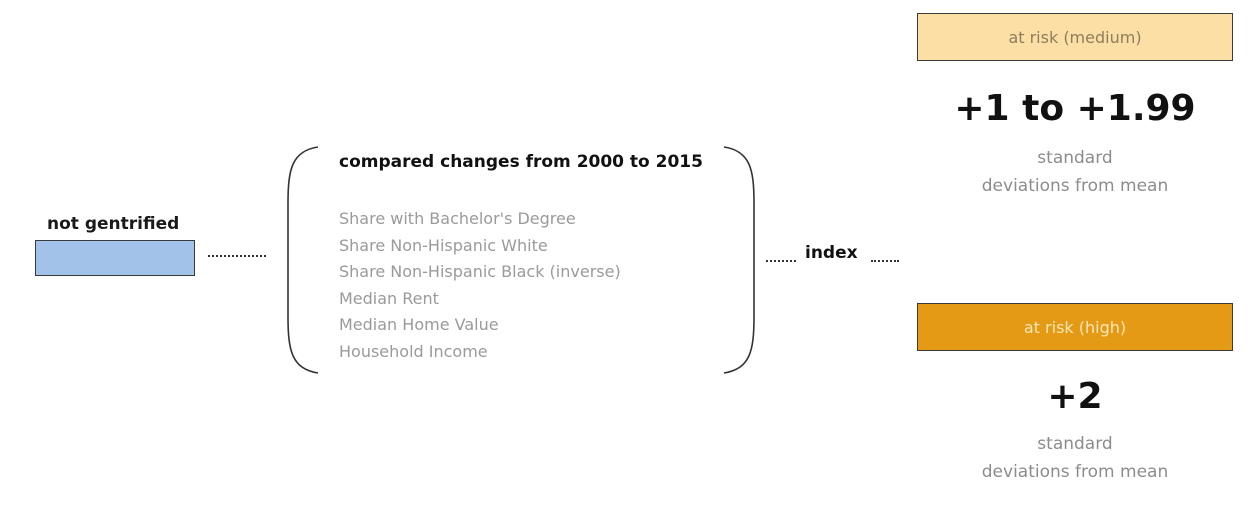  I want to click on connector-dots-left, so click(237, 256).